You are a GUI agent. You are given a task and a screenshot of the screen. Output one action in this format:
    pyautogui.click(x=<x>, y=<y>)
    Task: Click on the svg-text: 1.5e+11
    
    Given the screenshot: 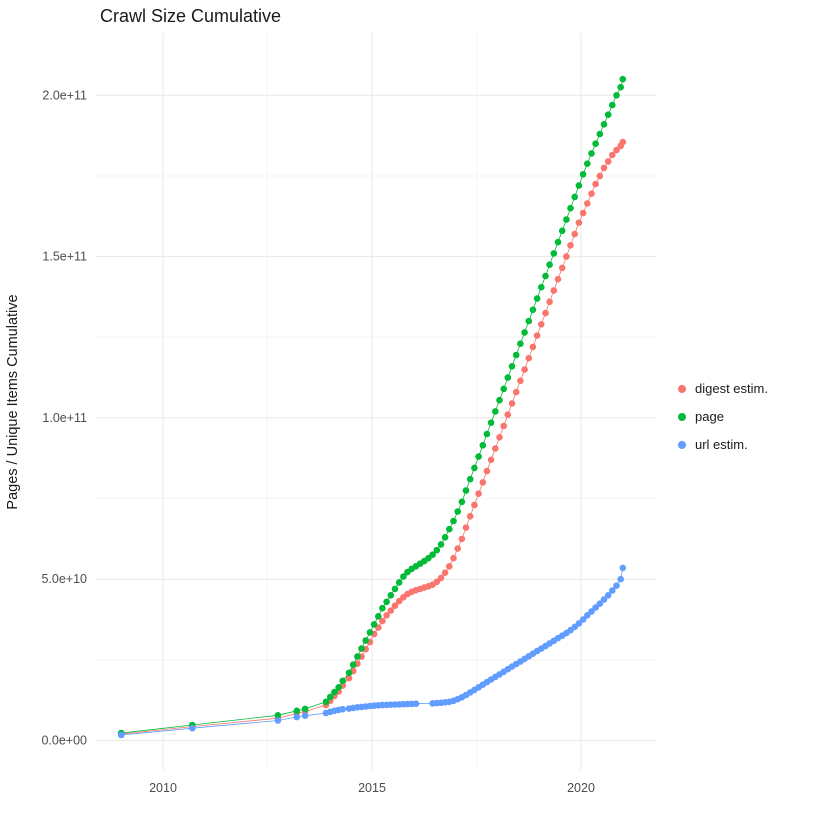 What is the action you would take?
    pyautogui.click(x=64, y=257)
    